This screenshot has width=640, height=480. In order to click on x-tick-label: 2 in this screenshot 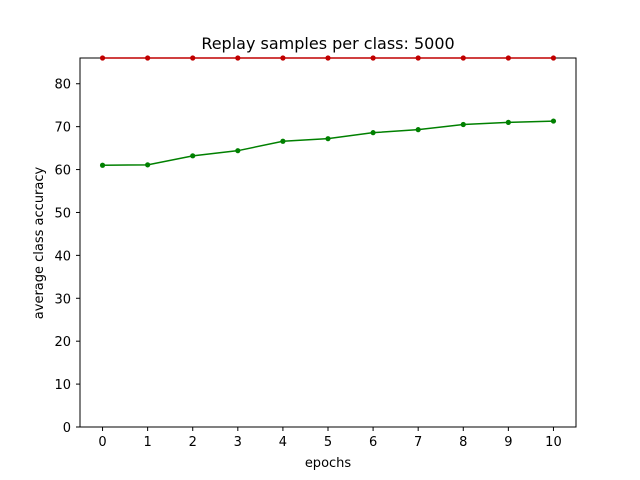, I will do `click(193, 442)`.